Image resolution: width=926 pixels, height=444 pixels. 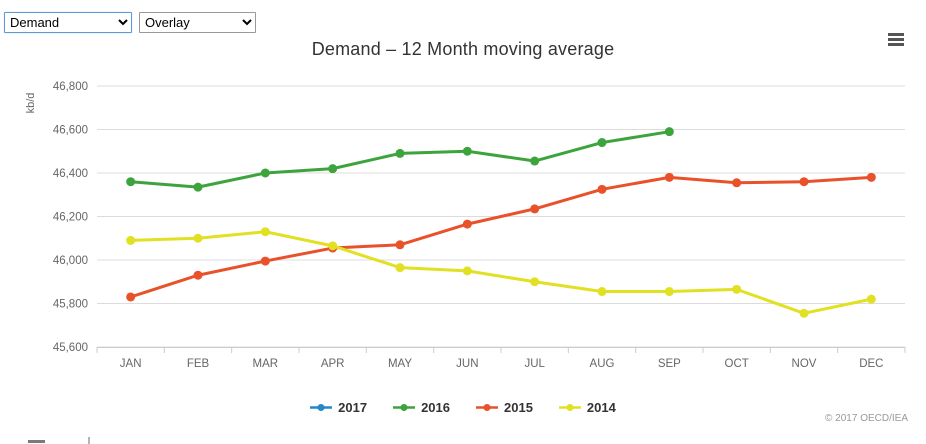 What do you see at coordinates (871, 364) in the screenshot?
I see `x-axis-tick-label: DEC` at bounding box center [871, 364].